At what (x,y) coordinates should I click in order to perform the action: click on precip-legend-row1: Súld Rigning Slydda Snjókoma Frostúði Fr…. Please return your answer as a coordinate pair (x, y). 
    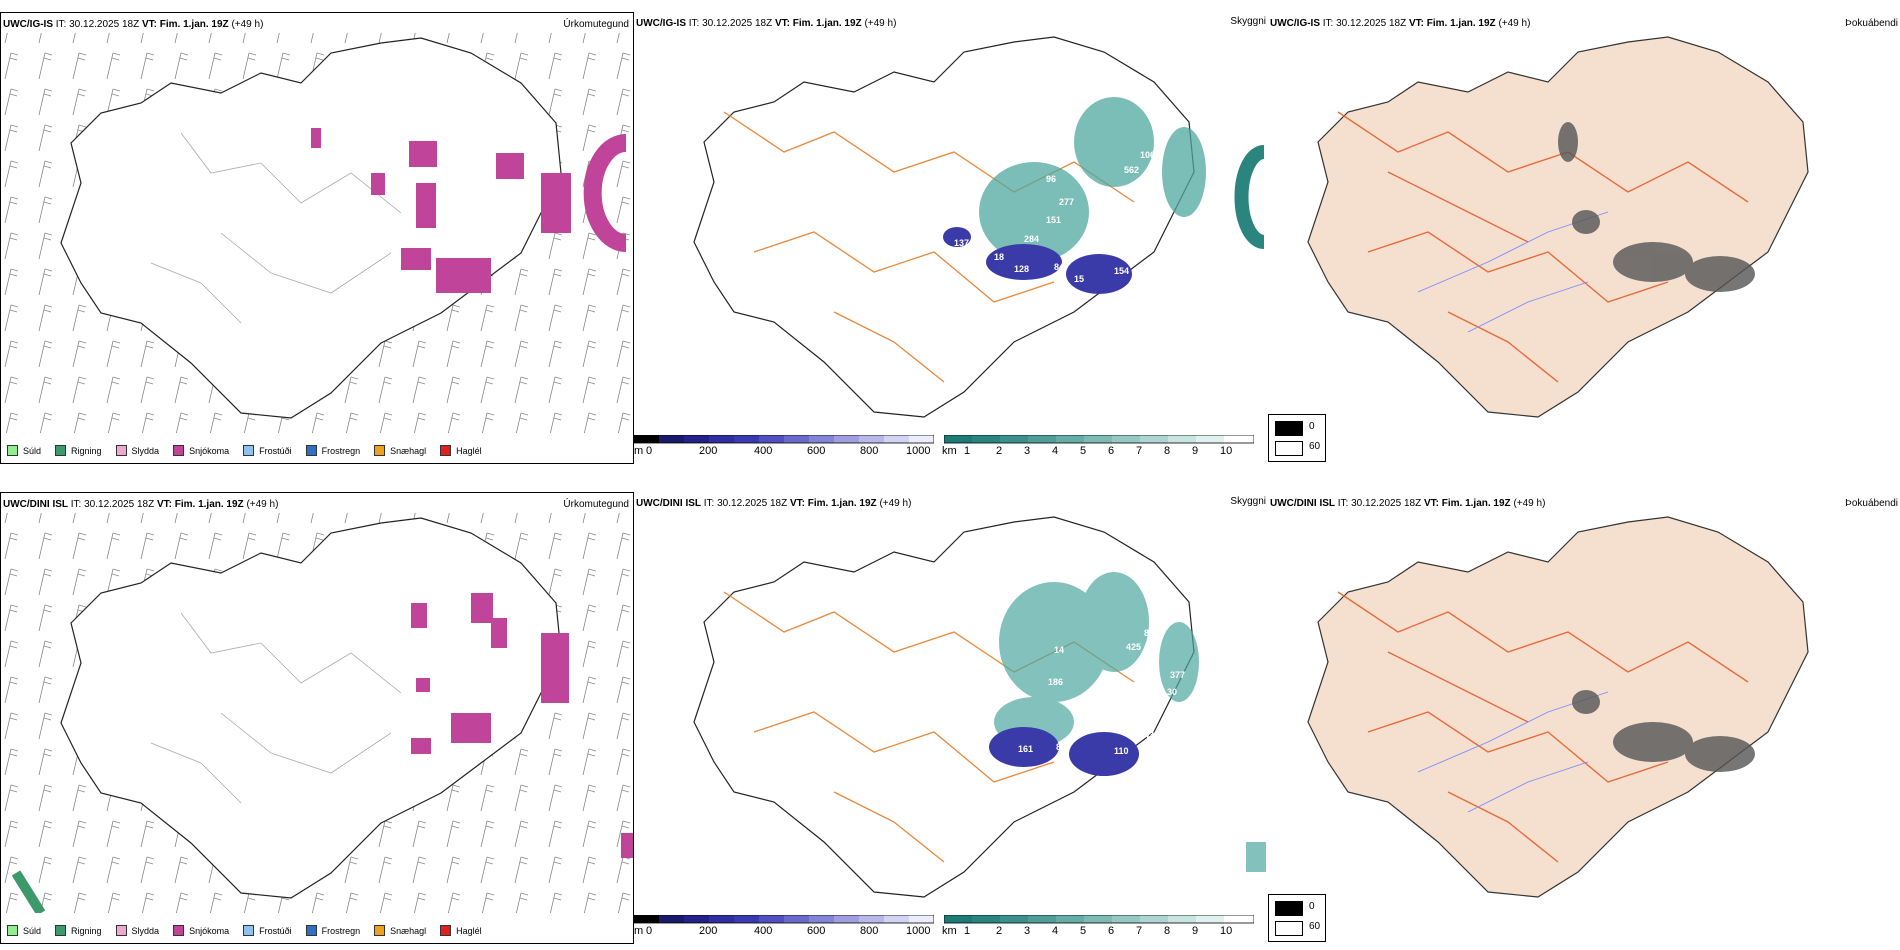
    Looking at the image, I should click on (251, 450).